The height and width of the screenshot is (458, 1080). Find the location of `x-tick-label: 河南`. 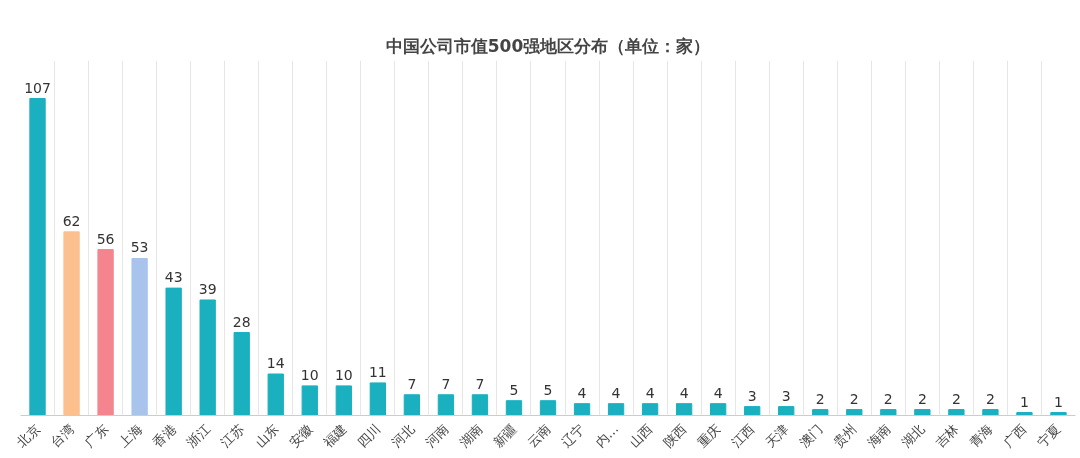

x-tick-label: 河南 is located at coordinates (437, 436).